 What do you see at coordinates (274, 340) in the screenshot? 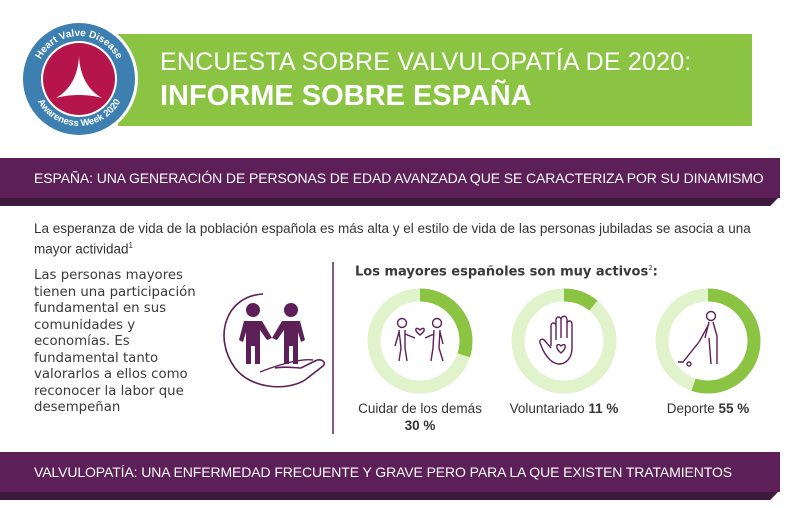
I see `hand-holding-people-icon` at bounding box center [274, 340].